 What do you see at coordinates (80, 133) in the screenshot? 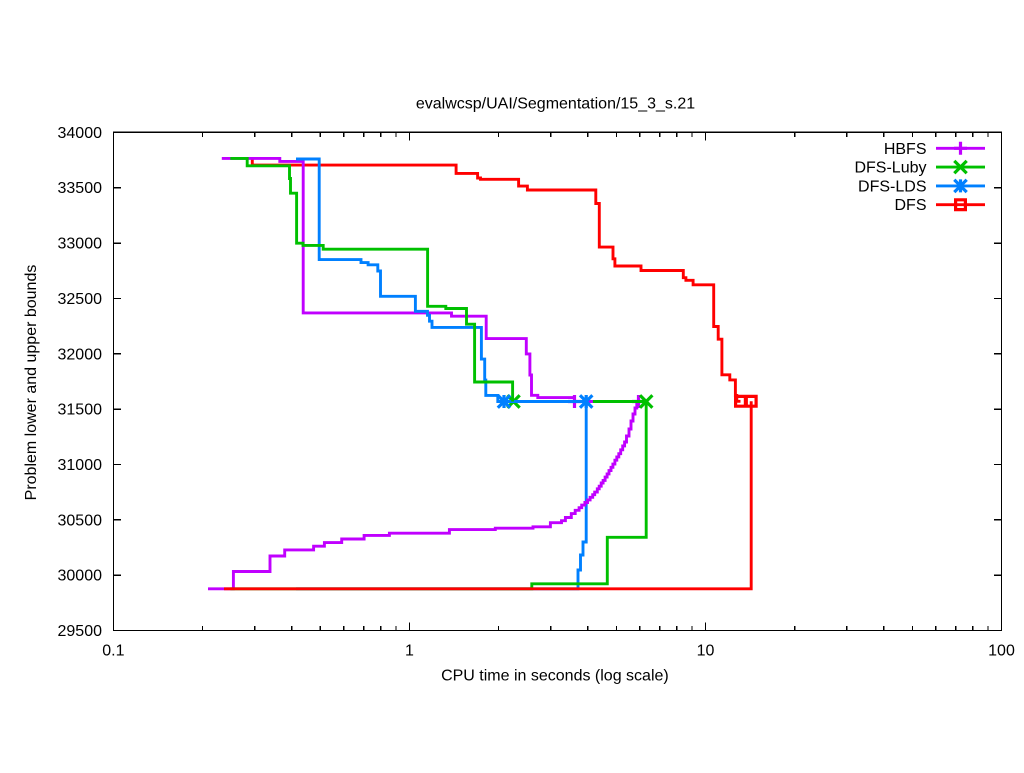
I see `svg-text: 34000` at bounding box center [80, 133].